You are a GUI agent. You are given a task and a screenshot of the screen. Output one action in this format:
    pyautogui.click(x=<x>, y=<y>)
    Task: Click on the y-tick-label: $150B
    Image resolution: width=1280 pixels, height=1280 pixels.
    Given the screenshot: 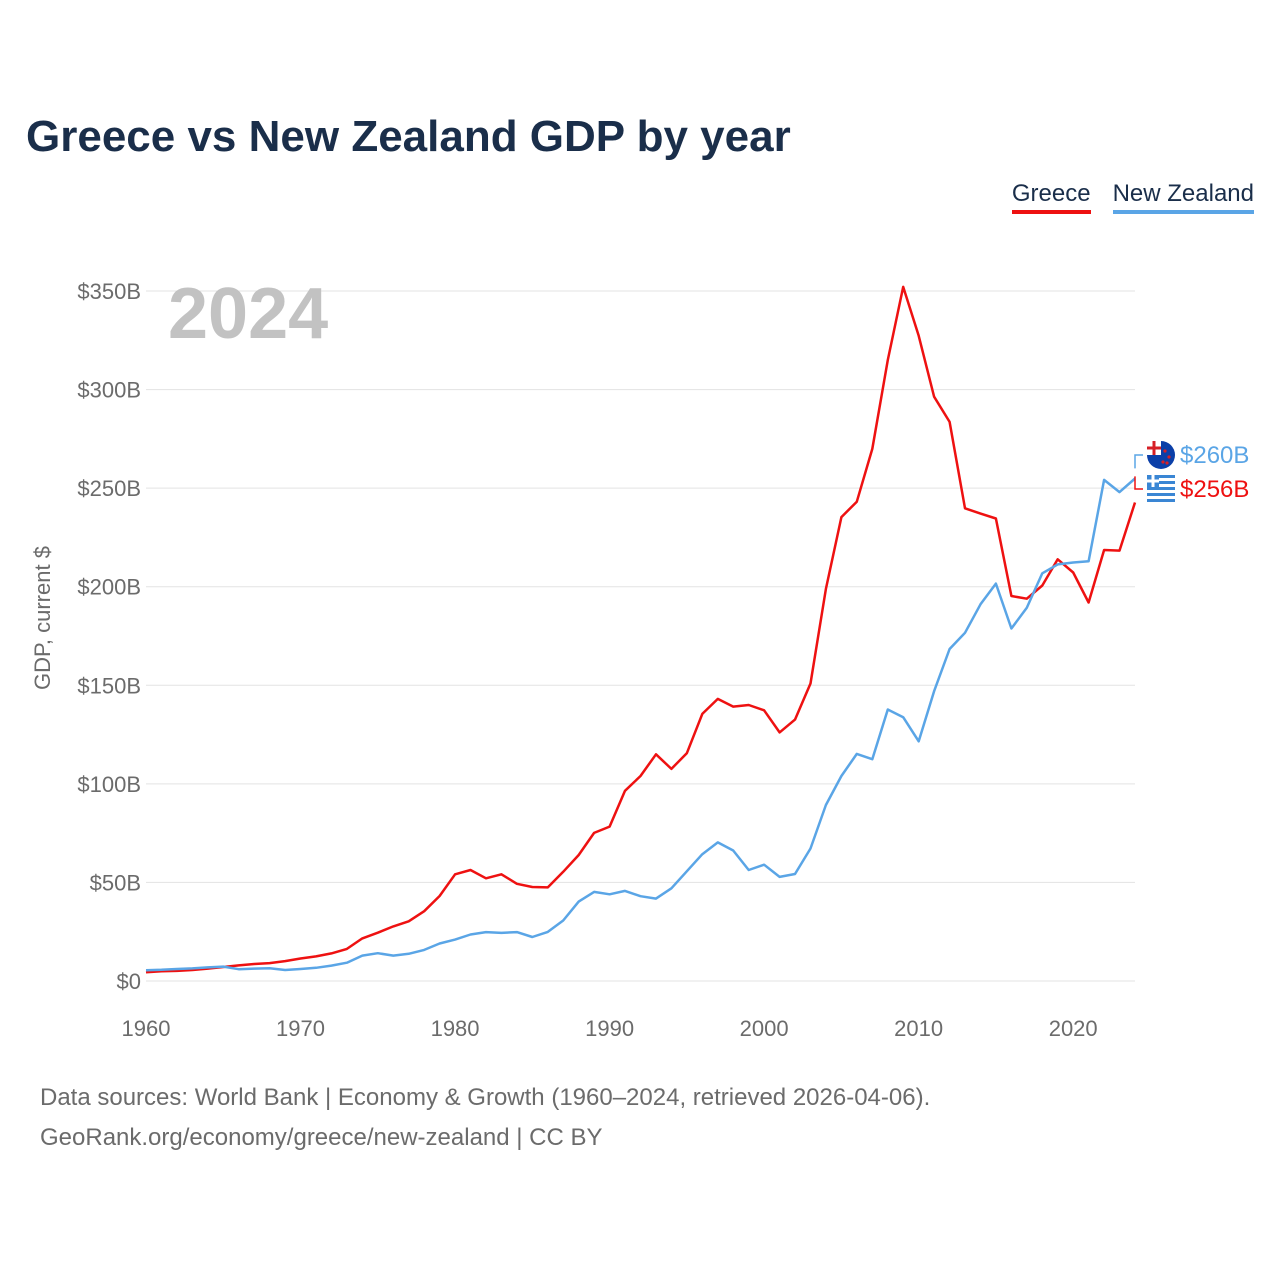 What is the action you would take?
    pyautogui.click(x=109, y=685)
    